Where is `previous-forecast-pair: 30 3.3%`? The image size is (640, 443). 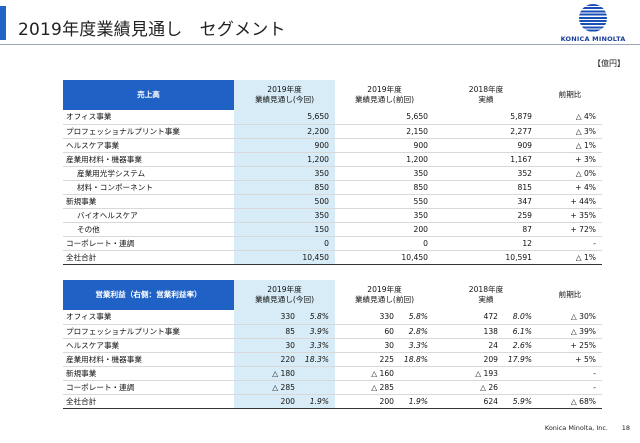 previous-forecast-pair: 30 3.3% is located at coordinates (383, 345).